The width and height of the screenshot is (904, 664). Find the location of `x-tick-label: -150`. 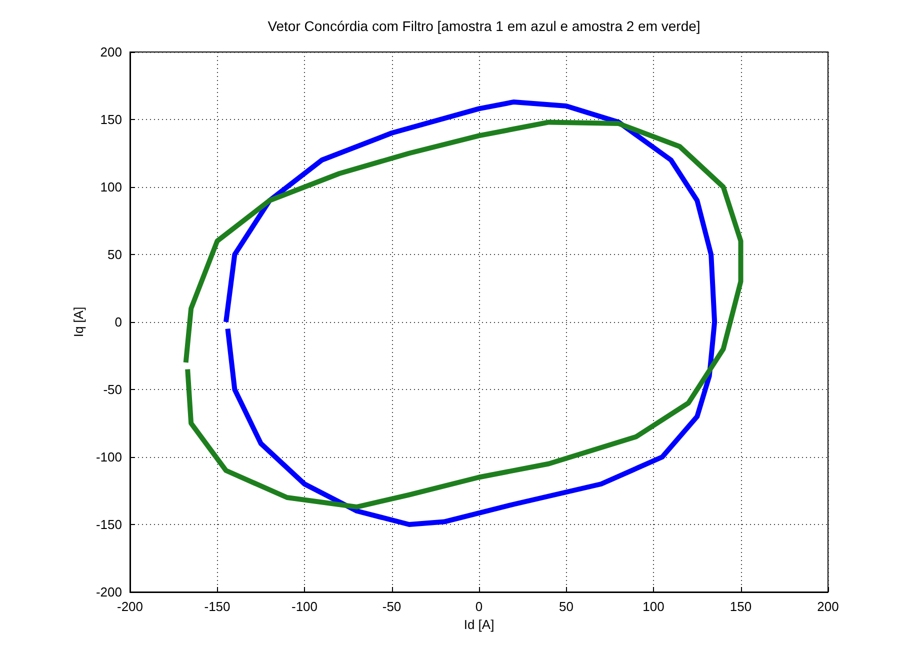

x-tick-label: -150 is located at coordinates (217, 606).